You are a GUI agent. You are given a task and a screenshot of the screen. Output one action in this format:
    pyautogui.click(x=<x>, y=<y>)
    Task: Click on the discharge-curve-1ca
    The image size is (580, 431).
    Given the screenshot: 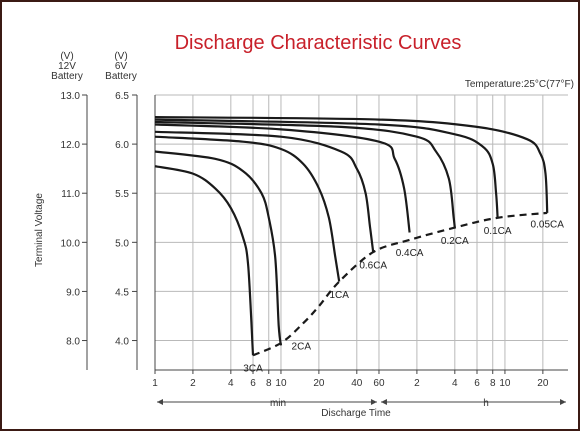 What is the action you would take?
    pyautogui.click(x=247, y=208)
    